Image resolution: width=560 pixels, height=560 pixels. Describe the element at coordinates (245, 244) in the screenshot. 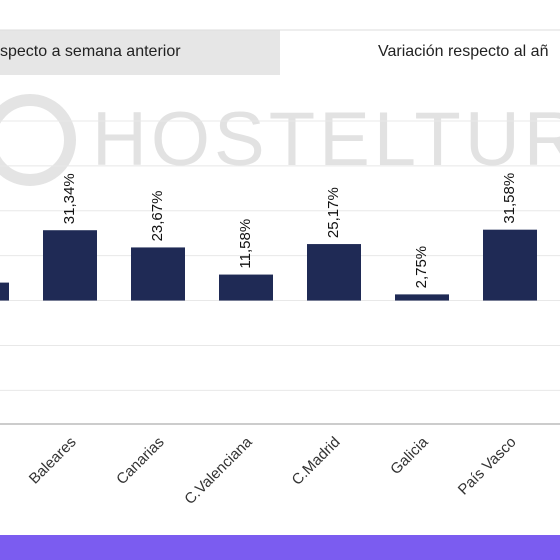

I see `value-label: 11,58%` at that location.